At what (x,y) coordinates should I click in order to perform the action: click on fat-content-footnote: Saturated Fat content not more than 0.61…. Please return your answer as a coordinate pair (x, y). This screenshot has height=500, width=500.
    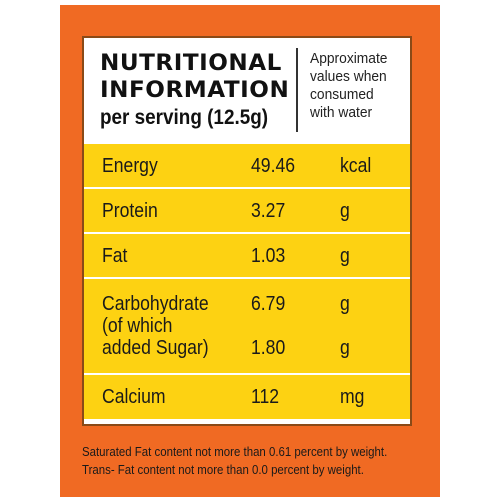
    Looking at the image, I should click on (234, 461).